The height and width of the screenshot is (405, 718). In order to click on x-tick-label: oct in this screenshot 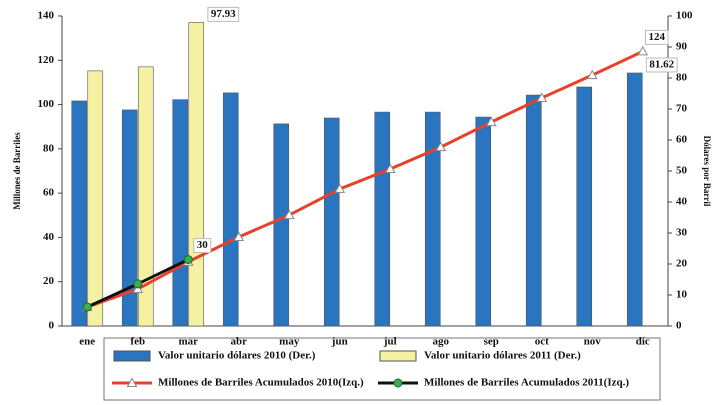, I will do `click(542, 342)`.